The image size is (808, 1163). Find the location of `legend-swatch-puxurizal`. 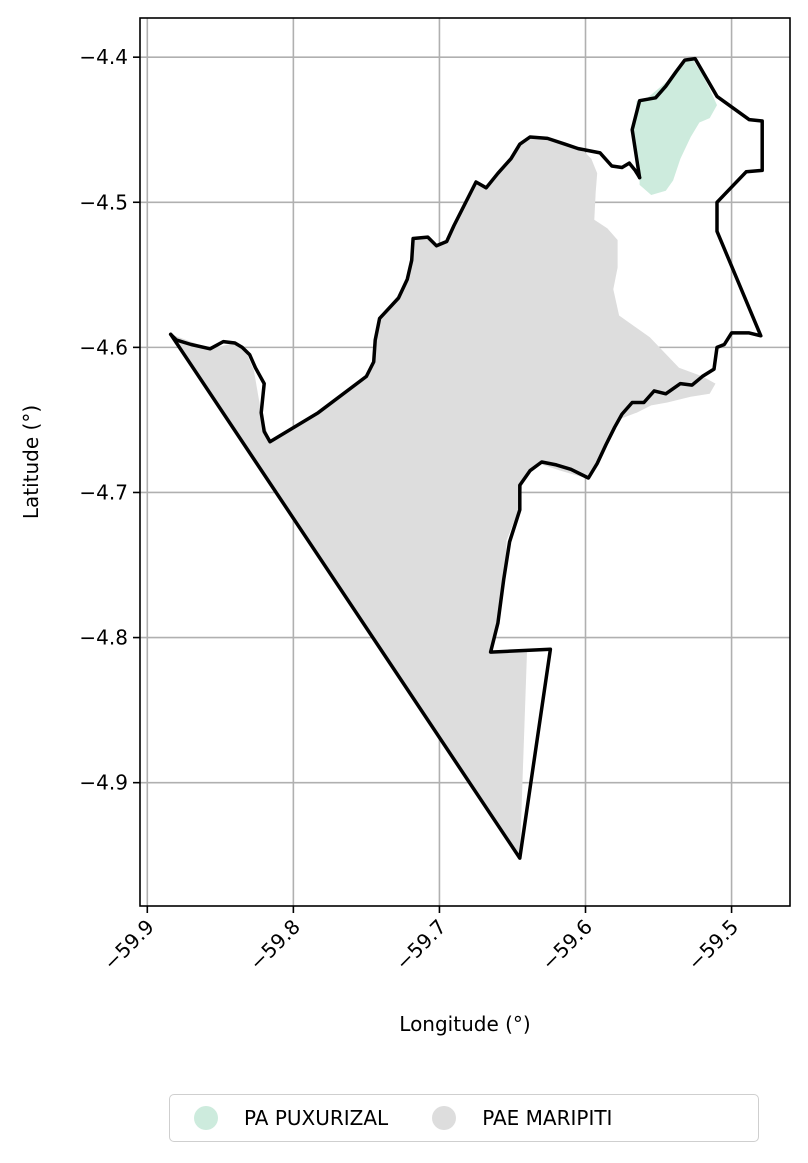

legend-swatch-puxurizal is located at coordinates (206, 1118).